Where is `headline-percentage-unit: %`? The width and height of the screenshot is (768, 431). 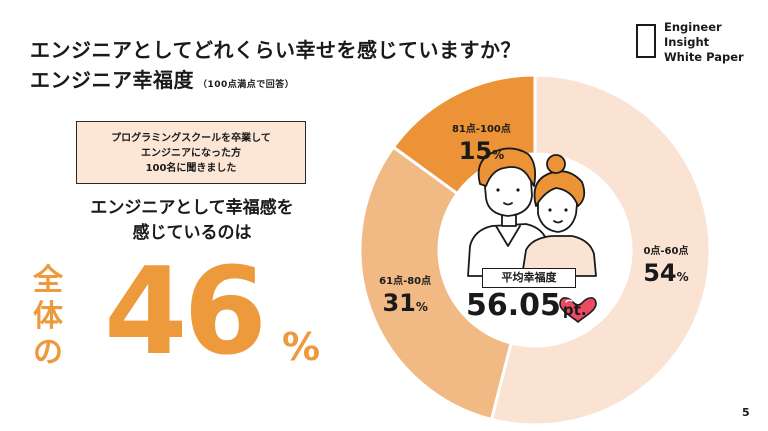 headline-percentage-unit: % is located at coordinates (301, 347).